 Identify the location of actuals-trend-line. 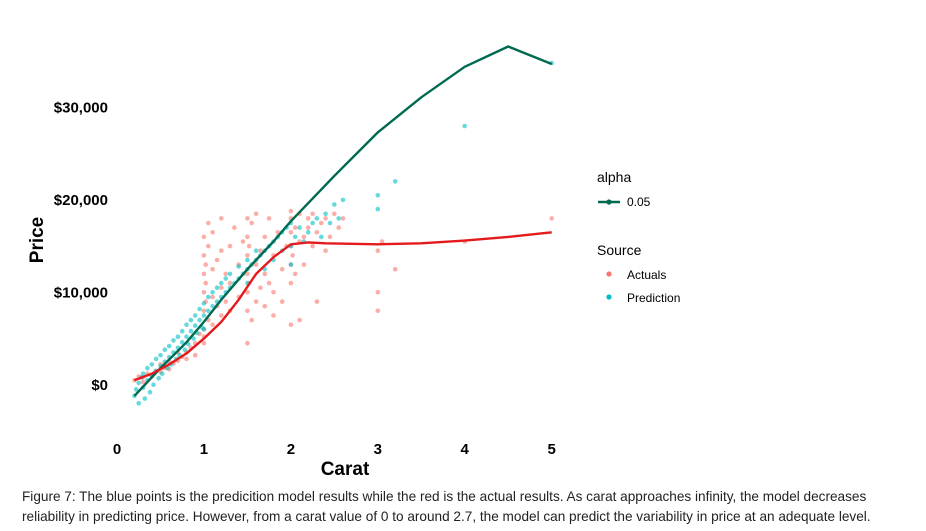
(342, 306).